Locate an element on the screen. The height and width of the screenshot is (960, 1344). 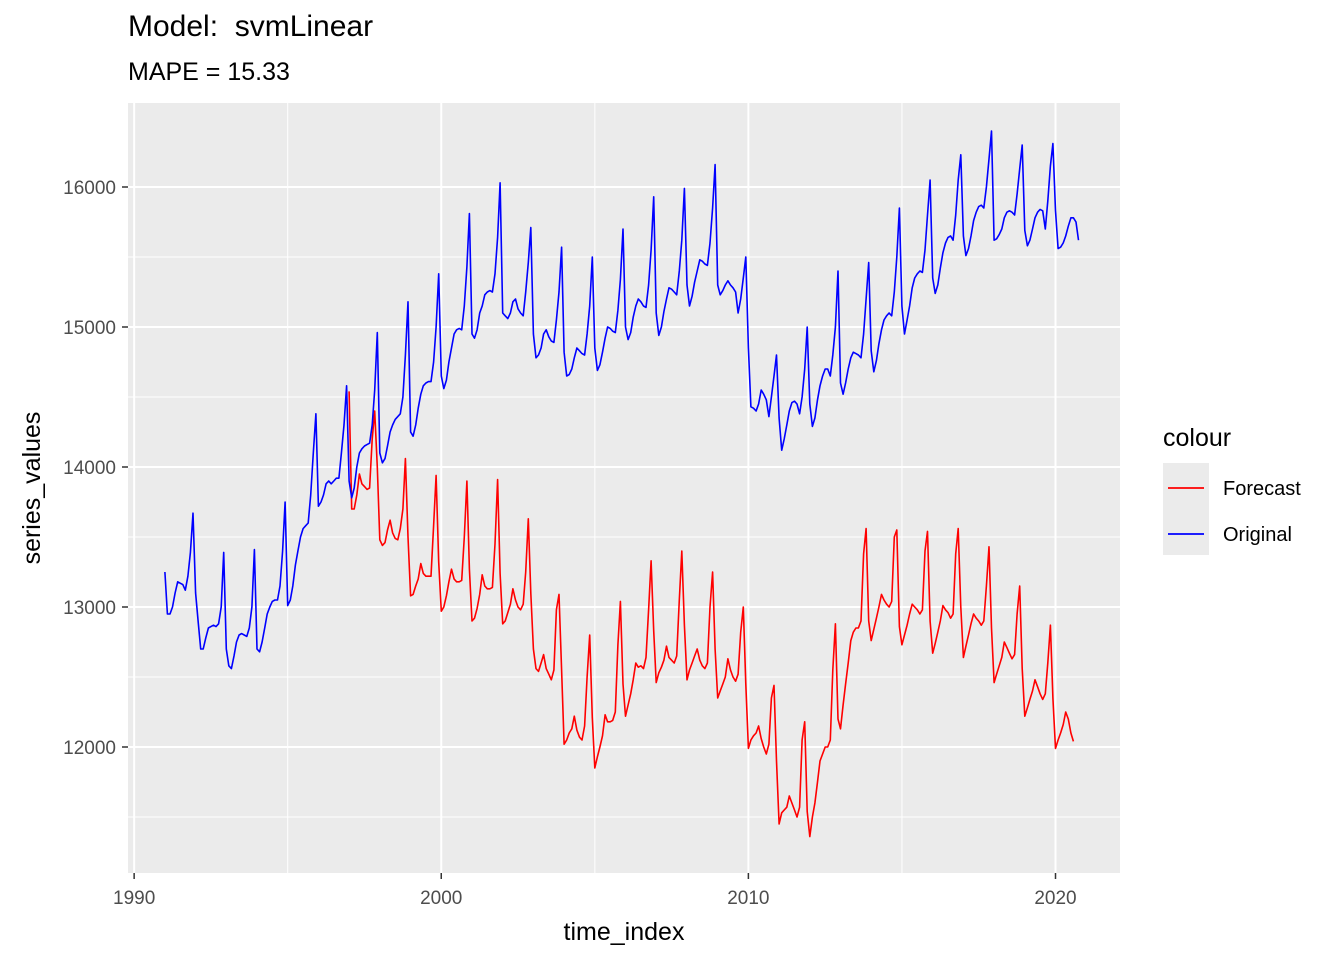
x-tick-label: 2000 is located at coordinates (441, 898).